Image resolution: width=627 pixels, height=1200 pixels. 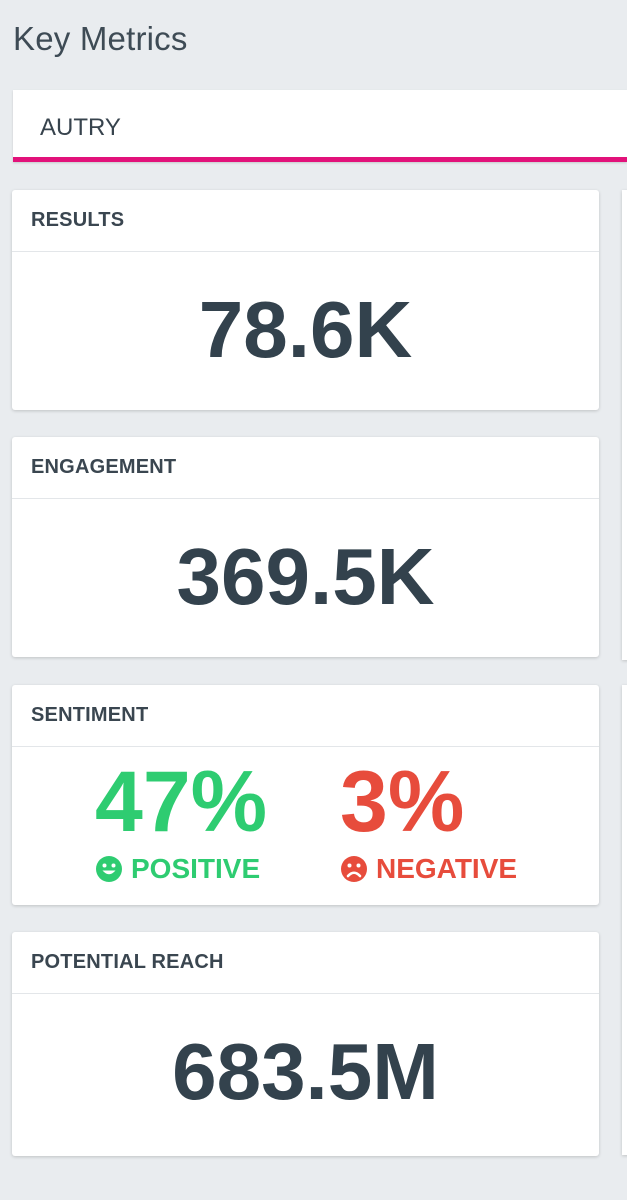 I want to click on engagement-value: 369.5K, so click(x=305, y=576).